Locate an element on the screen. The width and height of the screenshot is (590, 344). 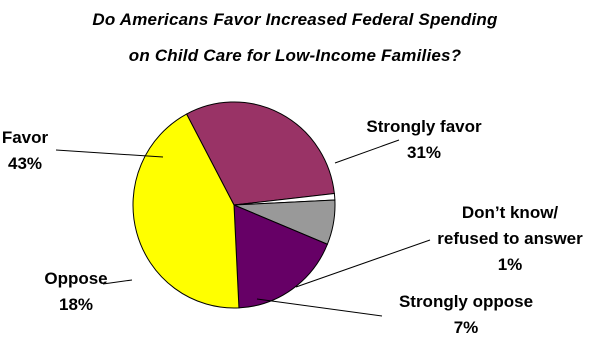
slice-label-1-line-0: Don’t know/ is located at coordinates (510, 212).